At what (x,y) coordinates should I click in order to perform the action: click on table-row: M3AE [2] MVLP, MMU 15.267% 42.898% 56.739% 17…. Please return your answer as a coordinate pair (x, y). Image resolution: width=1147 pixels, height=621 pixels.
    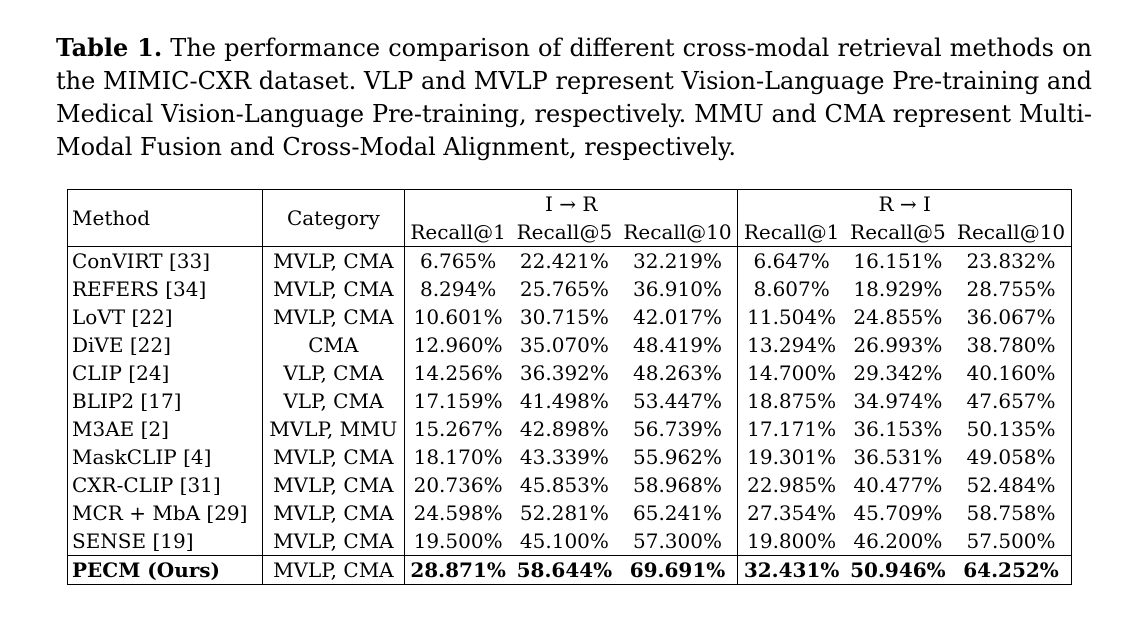
    Looking at the image, I should click on (569, 429).